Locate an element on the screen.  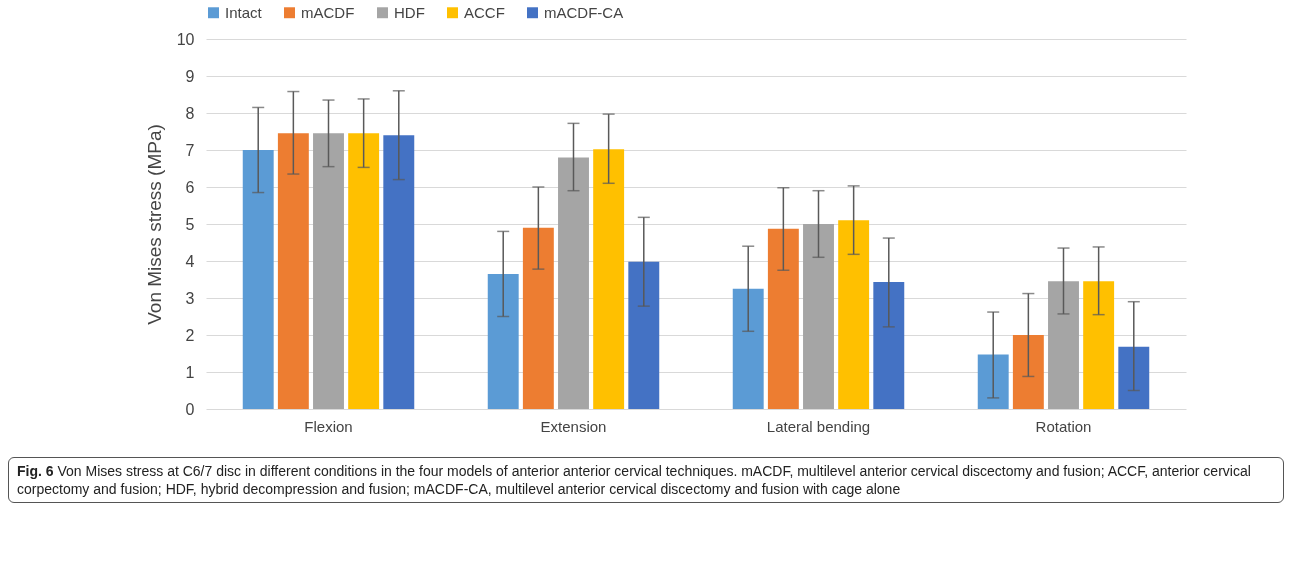
legend-label: Intact is located at coordinates (244, 12).